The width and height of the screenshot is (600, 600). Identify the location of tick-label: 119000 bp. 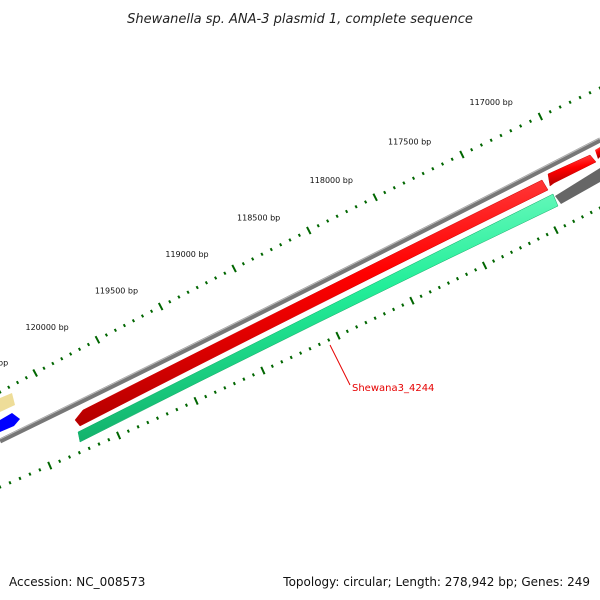
(186, 254).